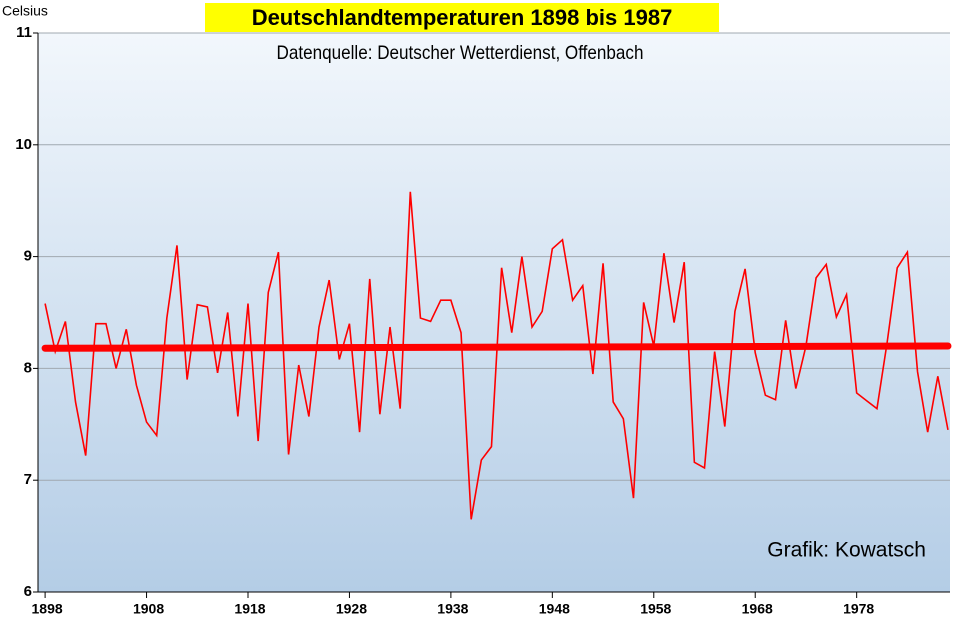 Image resolution: width=976 pixels, height=630 pixels. Describe the element at coordinates (249, 609) in the screenshot. I see `x-tick-label: 1918` at that location.